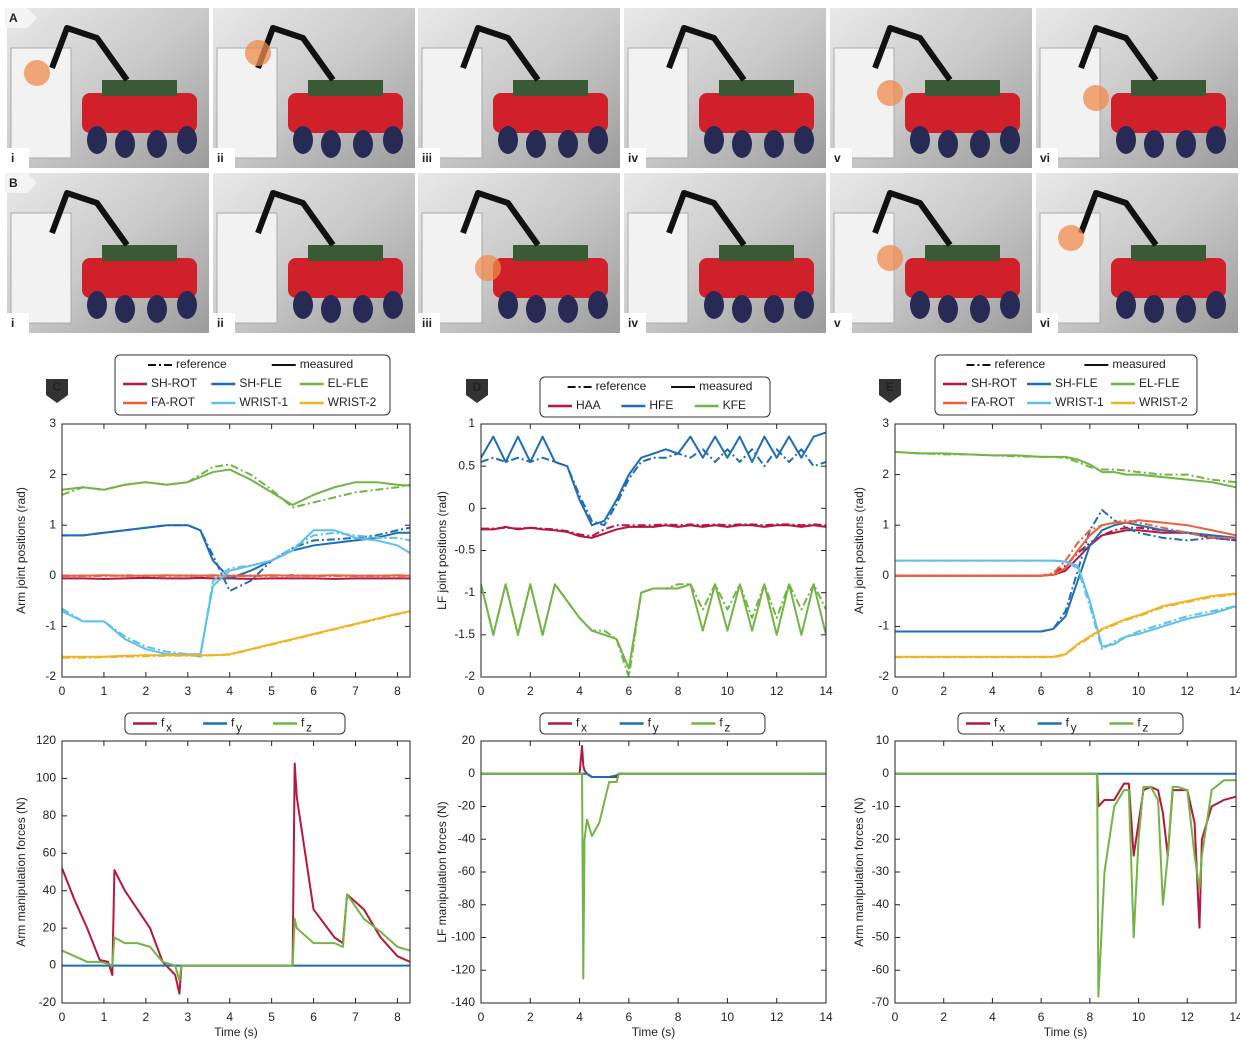 The height and width of the screenshot is (1040, 1240). Describe the element at coordinates (895, 691) in the screenshot. I see `x-tick-label: 0` at that location.